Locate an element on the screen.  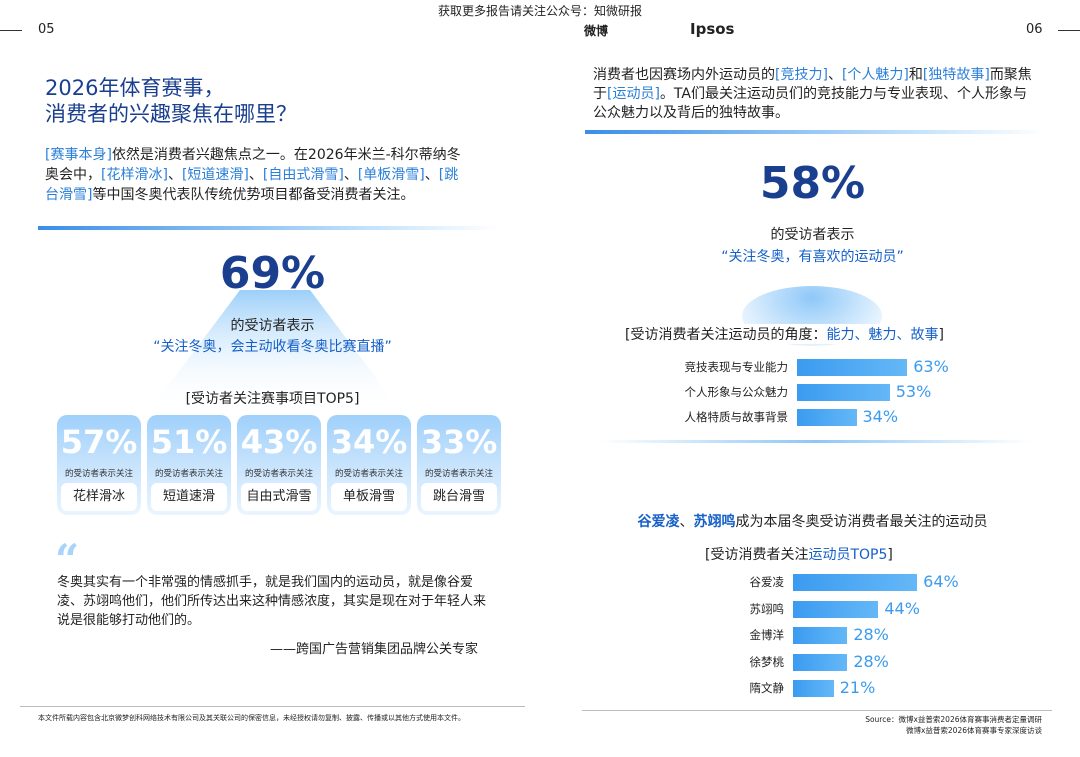
page-number: 06 is located at coordinates (1034, 29).